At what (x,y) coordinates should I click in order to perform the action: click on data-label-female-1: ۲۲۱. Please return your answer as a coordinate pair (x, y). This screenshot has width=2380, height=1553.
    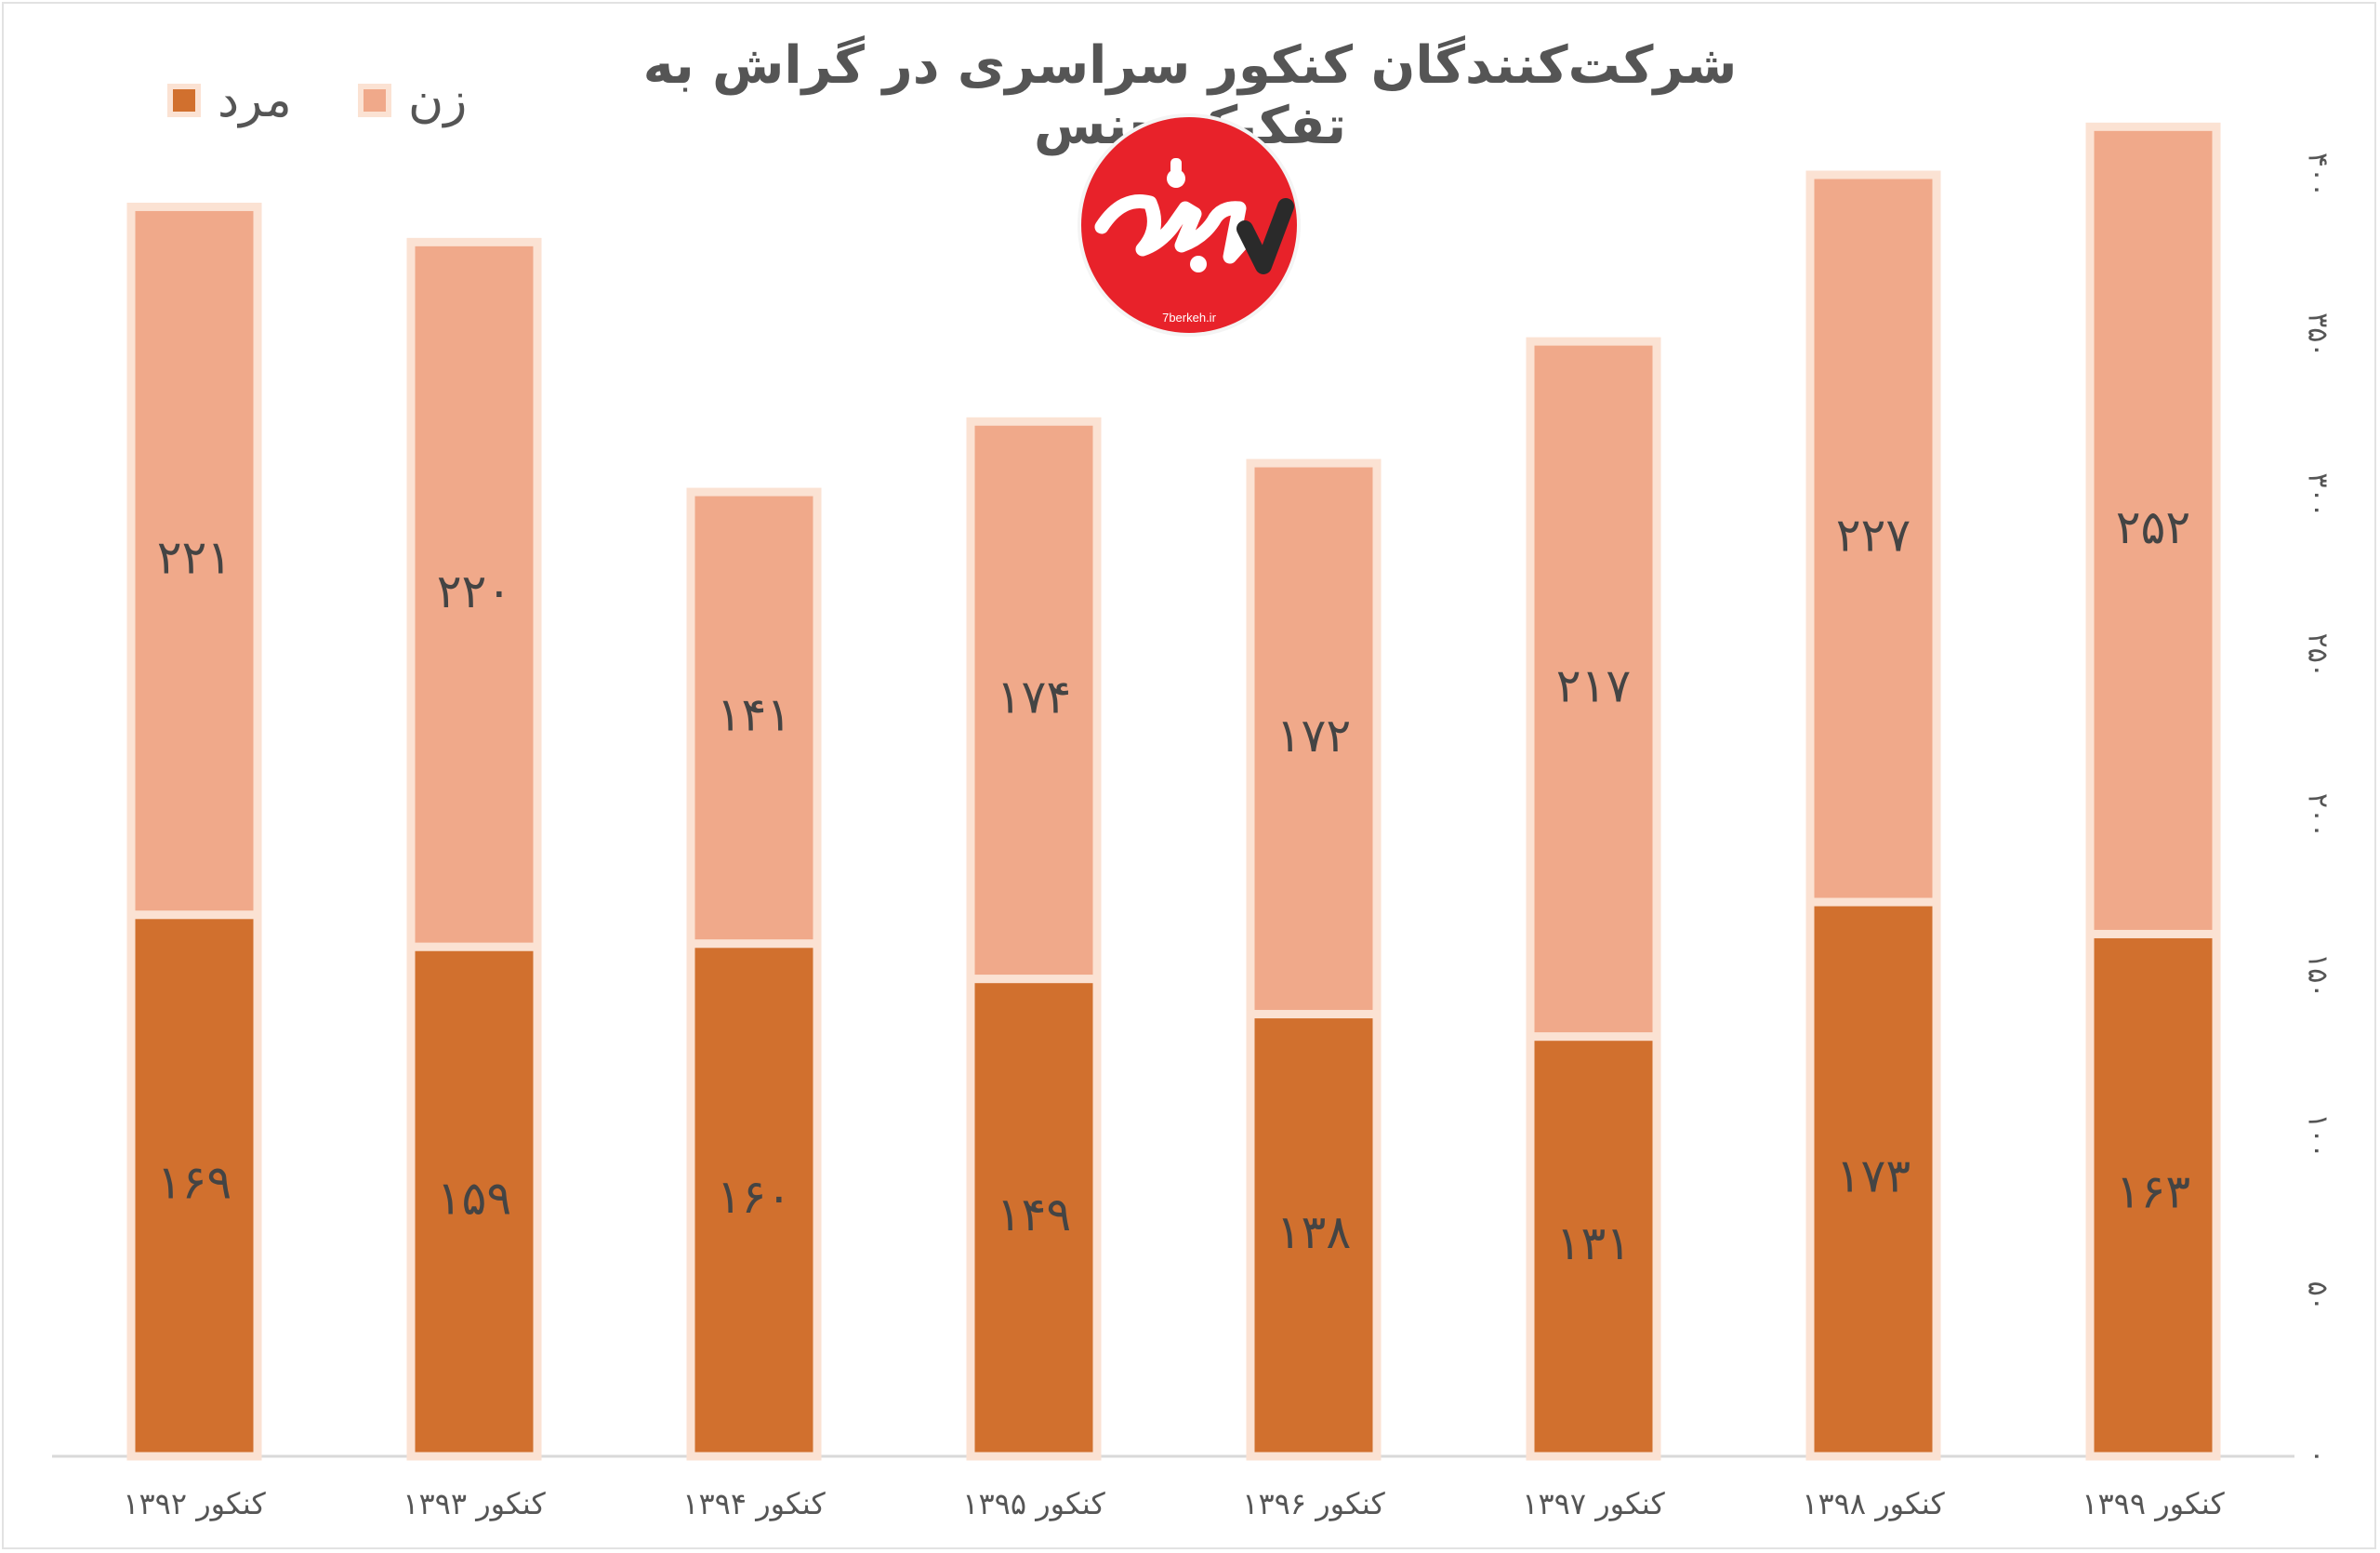
    Looking at the image, I should click on (194, 558).